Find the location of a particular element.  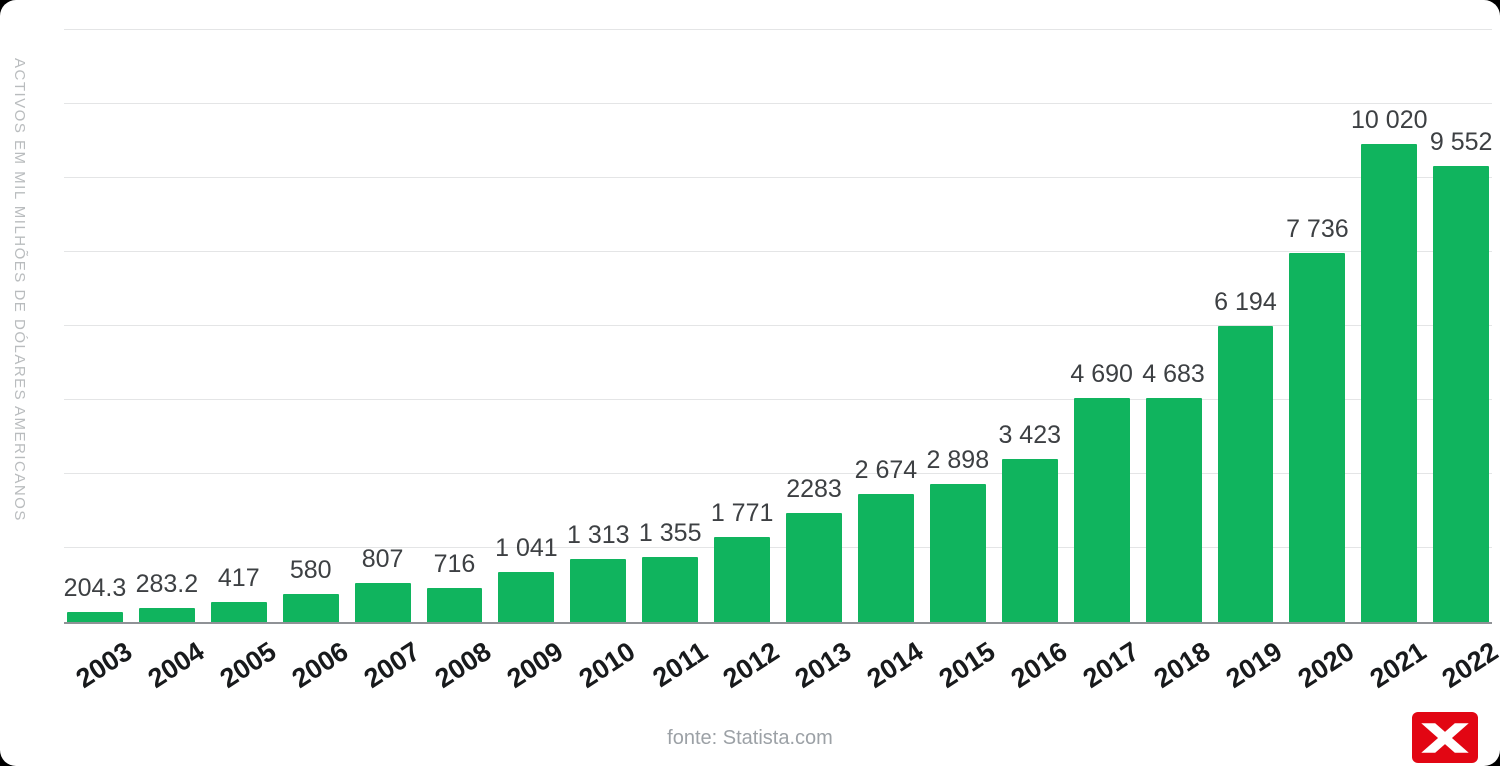

x-axis-label: 2019 is located at coordinates (1254, 665).